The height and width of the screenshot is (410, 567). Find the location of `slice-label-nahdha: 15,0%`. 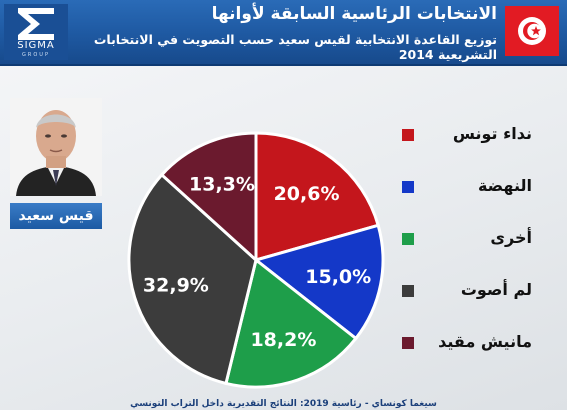

slice-label-nahdha: 15,0% is located at coordinates (338, 277).